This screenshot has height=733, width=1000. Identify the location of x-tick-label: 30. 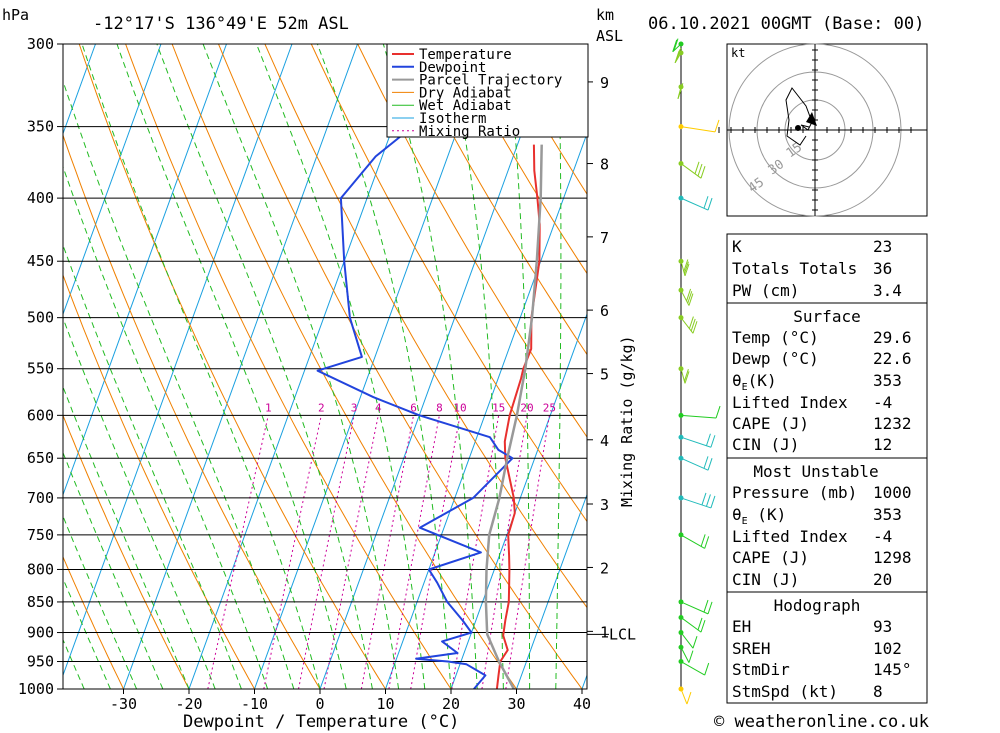
(516, 704).